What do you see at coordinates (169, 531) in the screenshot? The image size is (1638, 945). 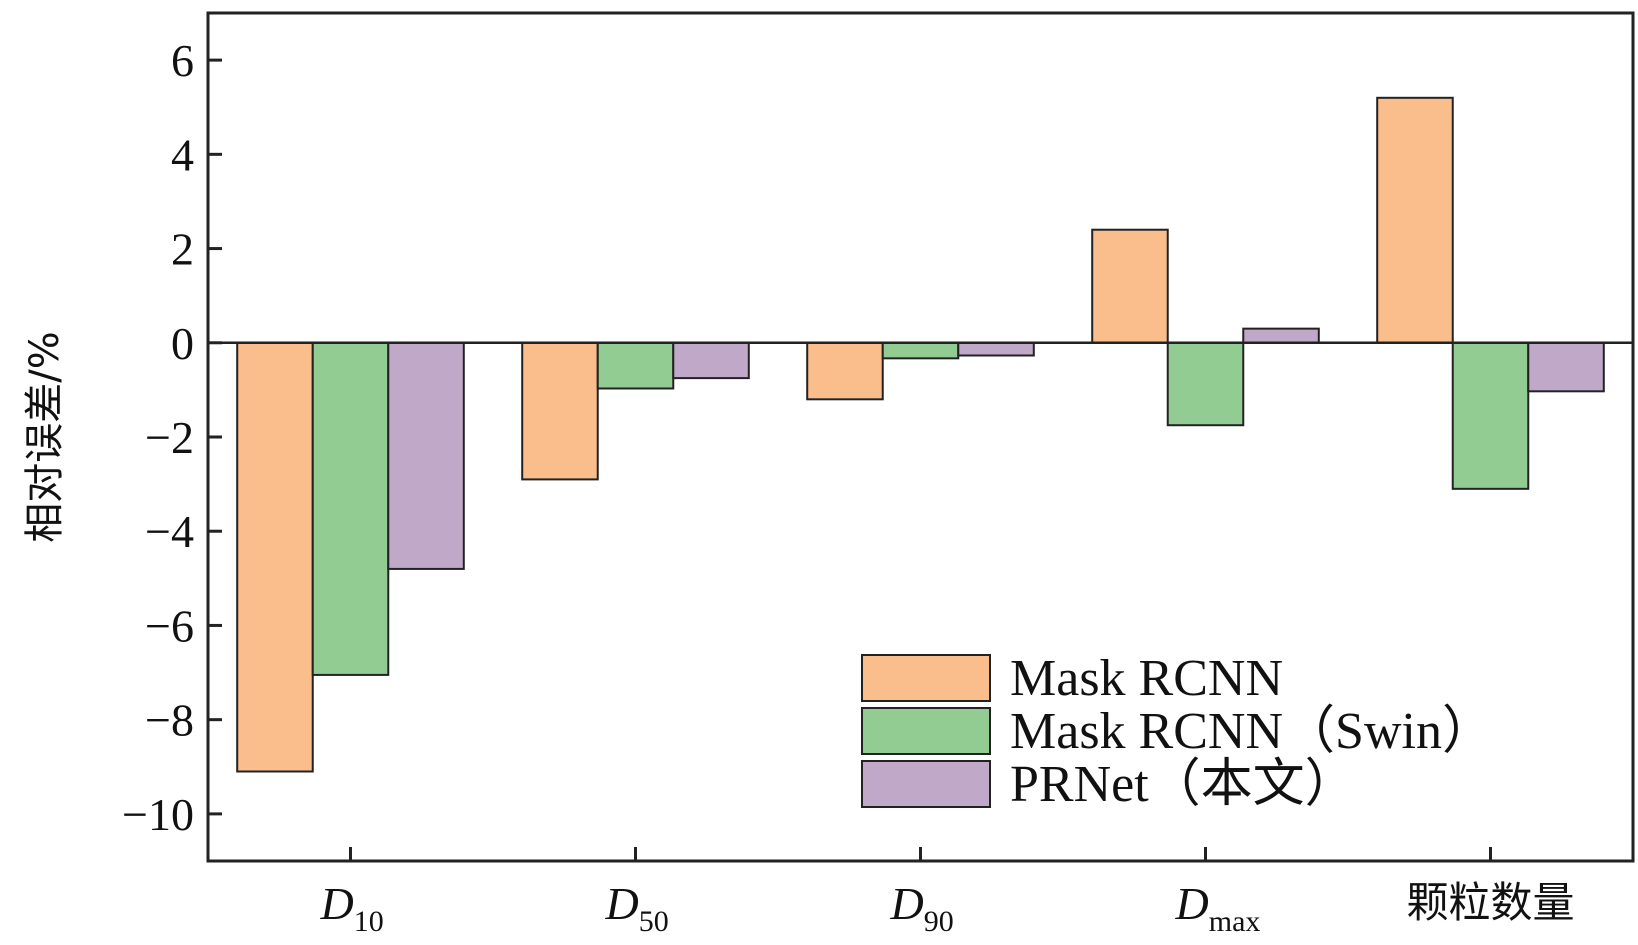 I see `y-tick-label: −4` at bounding box center [169, 531].